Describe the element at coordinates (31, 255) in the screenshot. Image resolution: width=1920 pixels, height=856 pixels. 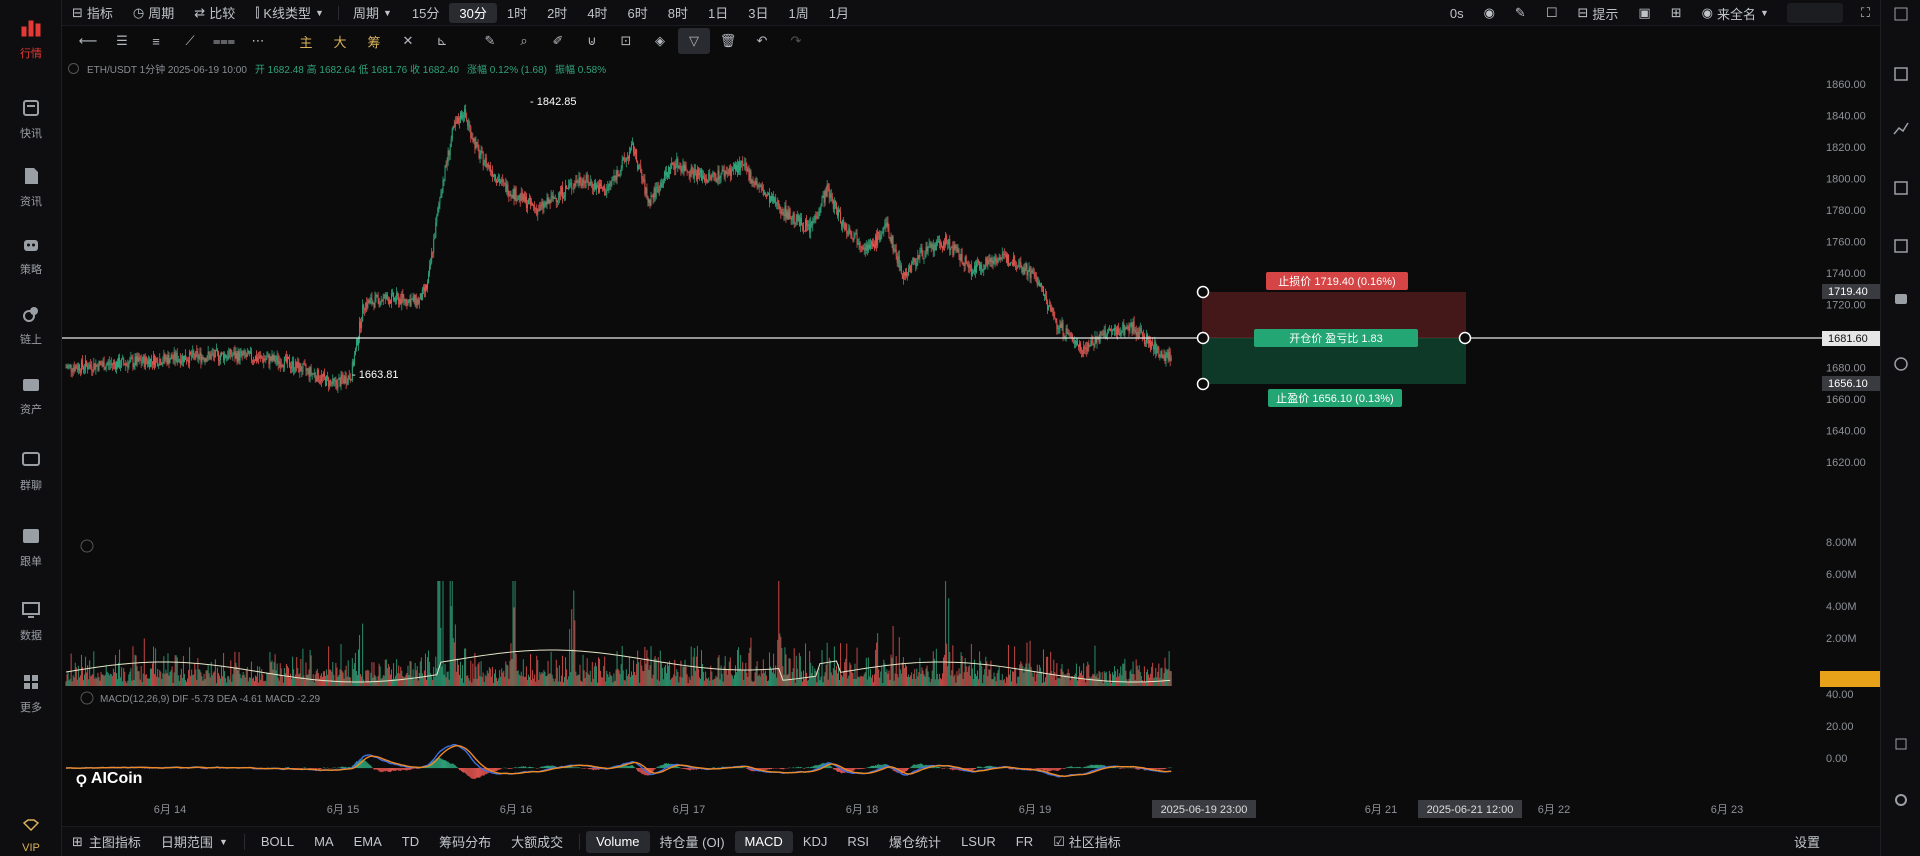
I see `nav-item-strategy: 策略` at that location.